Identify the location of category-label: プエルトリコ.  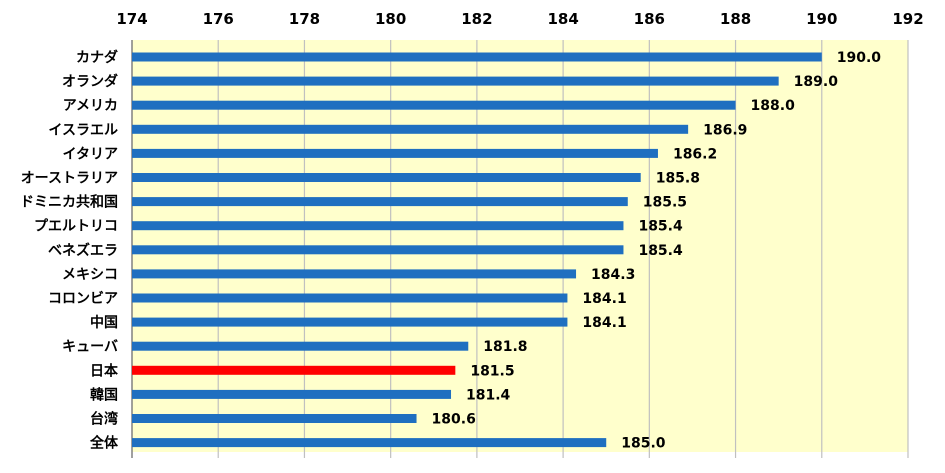
(76, 227).